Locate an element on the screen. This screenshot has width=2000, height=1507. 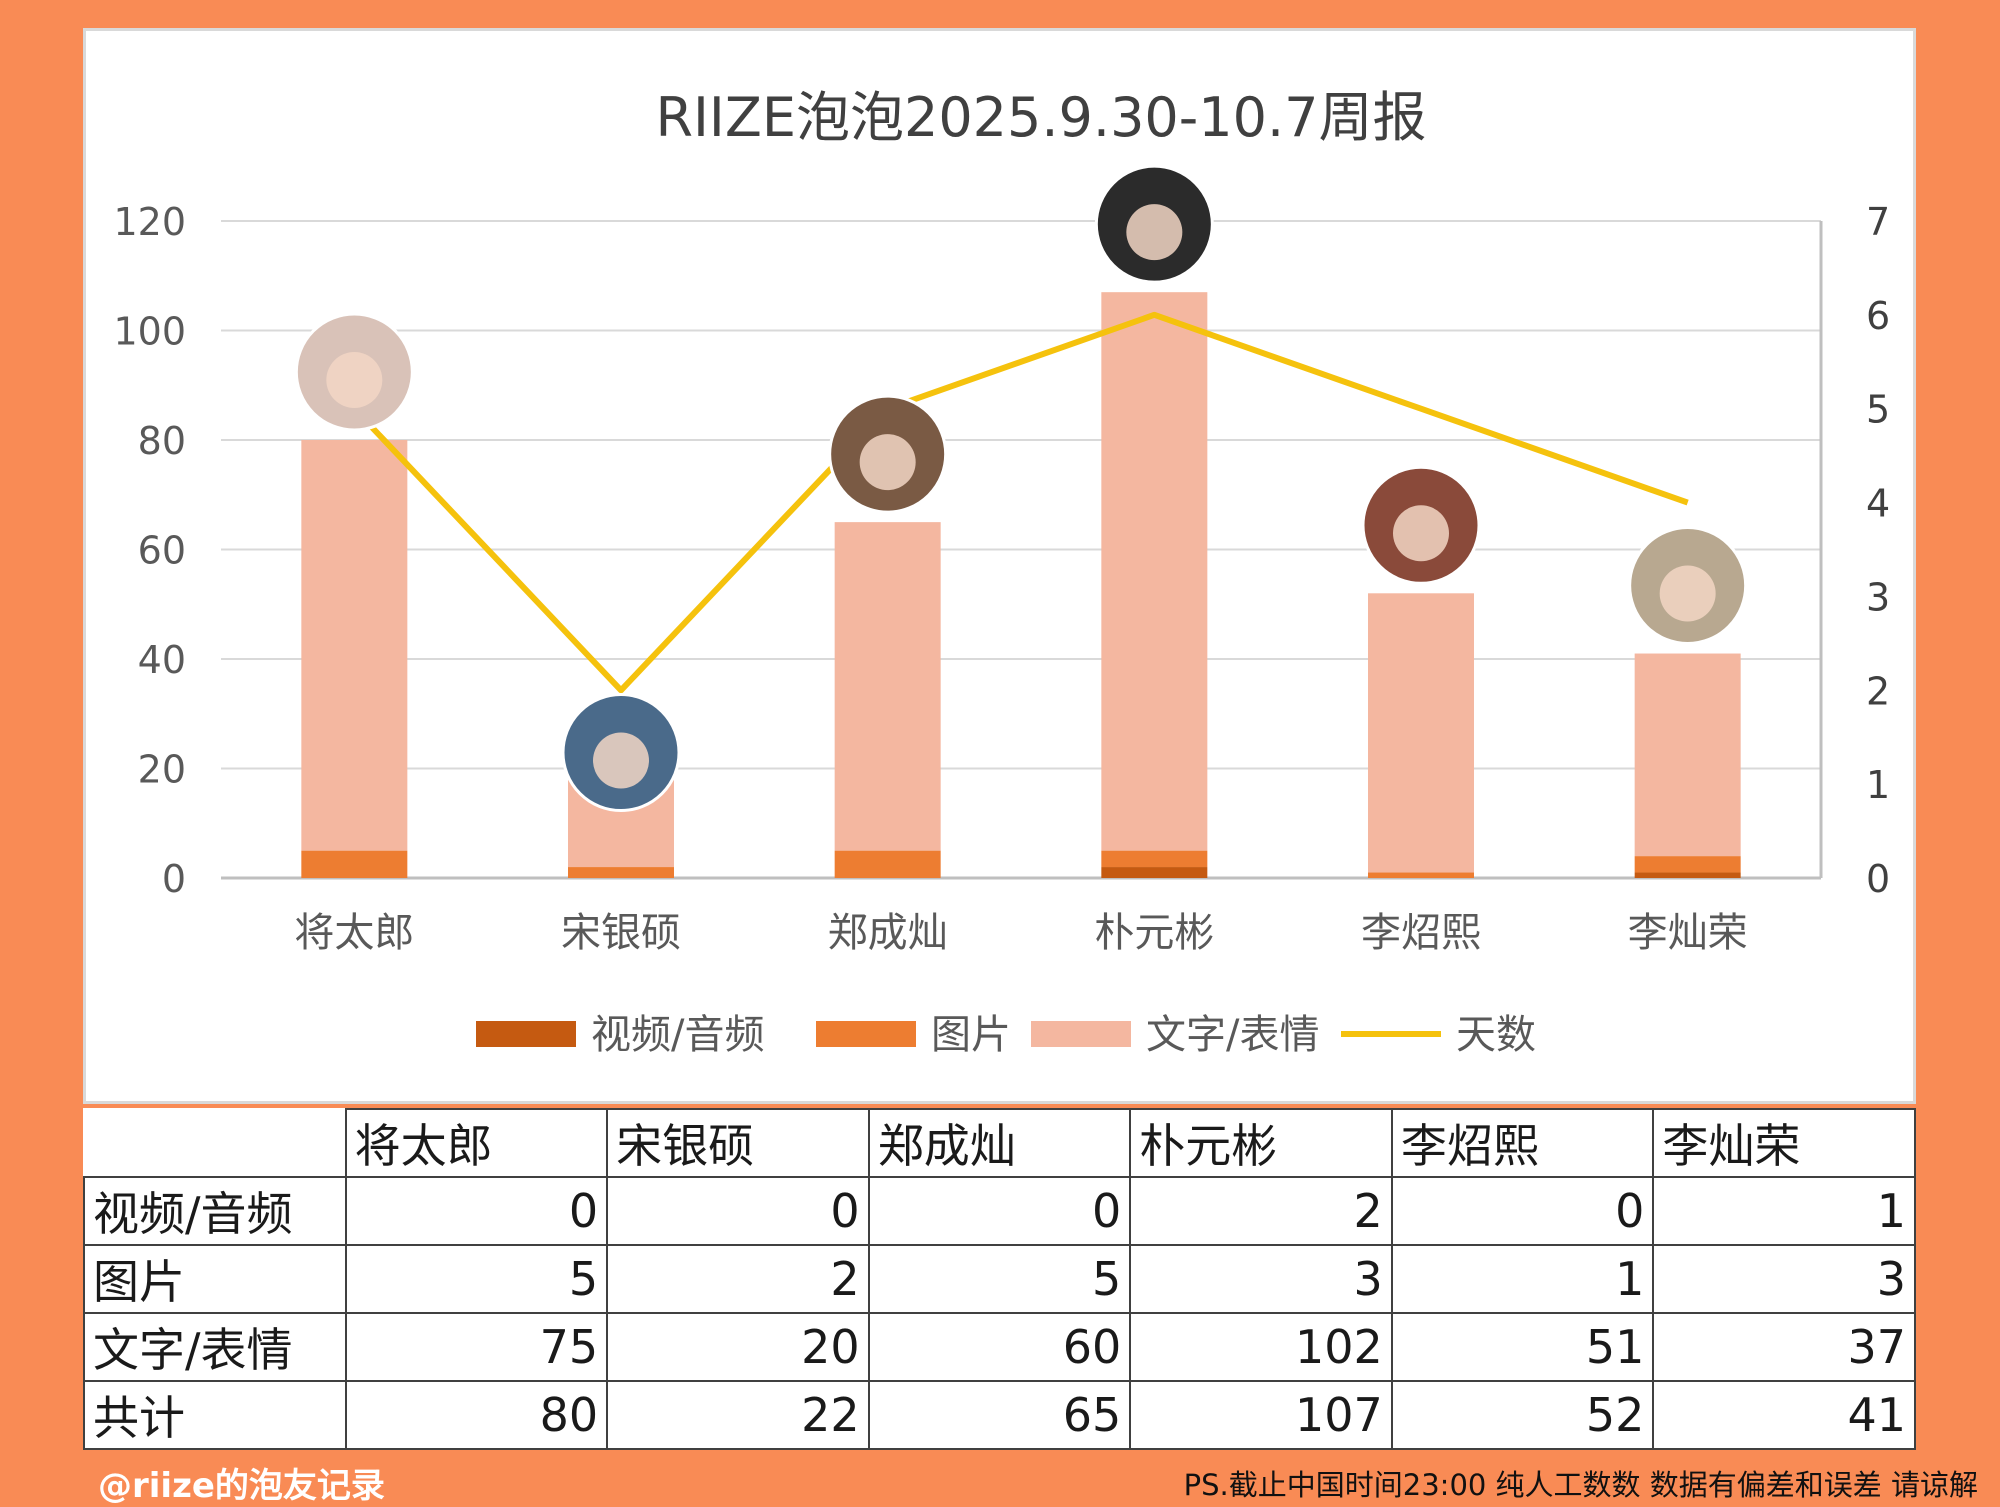
table-cell: 65 is located at coordinates (999, 1415).